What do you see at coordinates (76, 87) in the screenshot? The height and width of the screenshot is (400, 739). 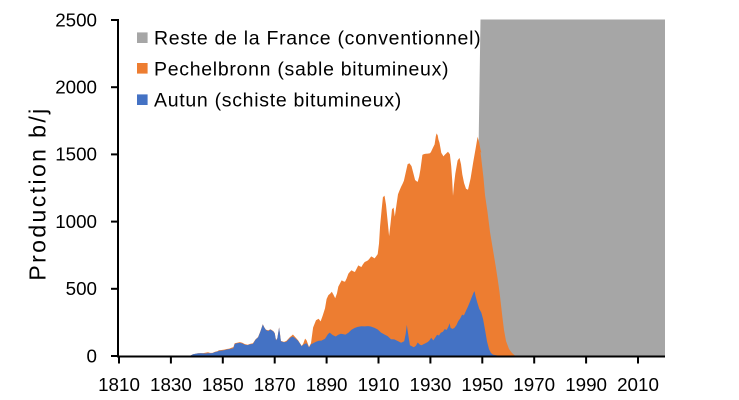 I see `svg-text: 2000` at bounding box center [76, 87].